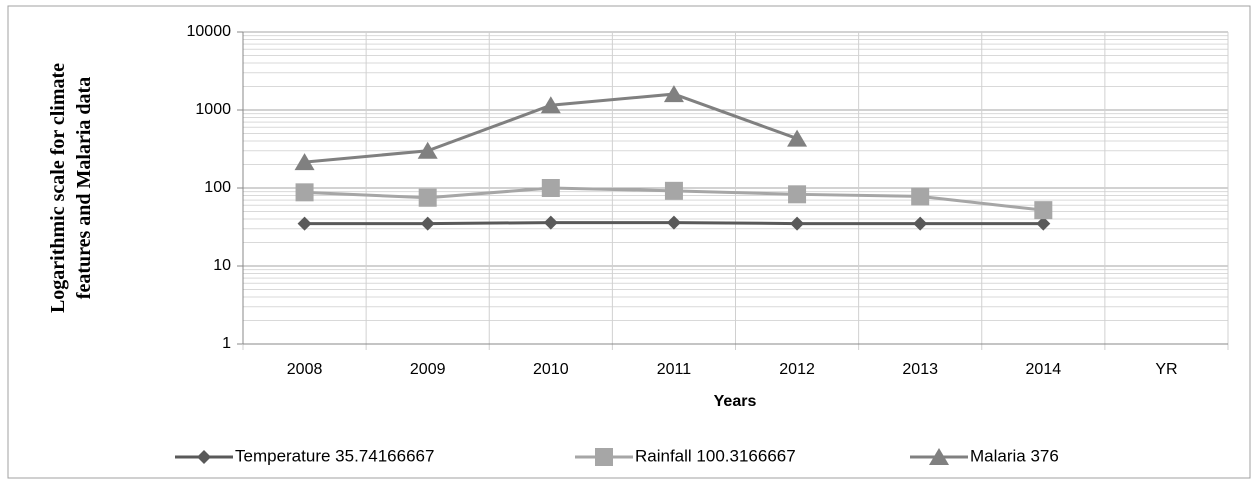 The image size is (1258, 488). What do you see at coordinates (674, 369) in the screenshot?
I see `x-tick-label: 2011` at bounding box center [674, 369].